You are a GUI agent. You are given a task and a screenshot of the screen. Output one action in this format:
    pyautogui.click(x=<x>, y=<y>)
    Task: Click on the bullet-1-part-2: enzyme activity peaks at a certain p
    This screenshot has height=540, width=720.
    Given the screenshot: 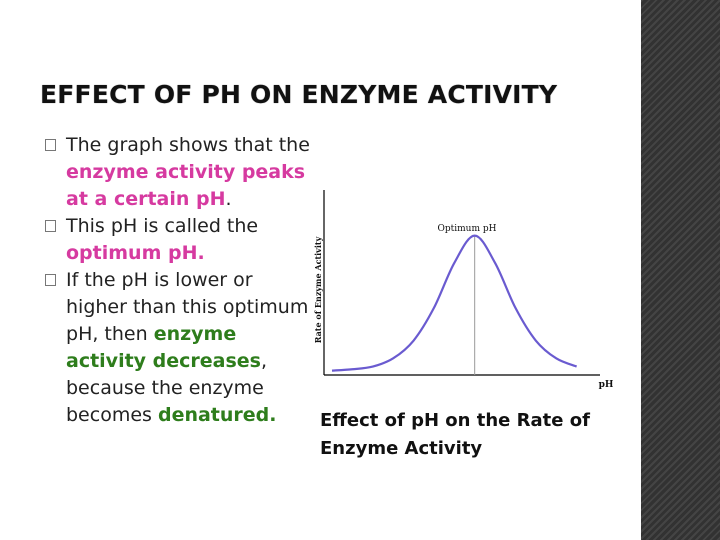 What is the action you would take?
    pyautogui.click(x=186, y=185)
    